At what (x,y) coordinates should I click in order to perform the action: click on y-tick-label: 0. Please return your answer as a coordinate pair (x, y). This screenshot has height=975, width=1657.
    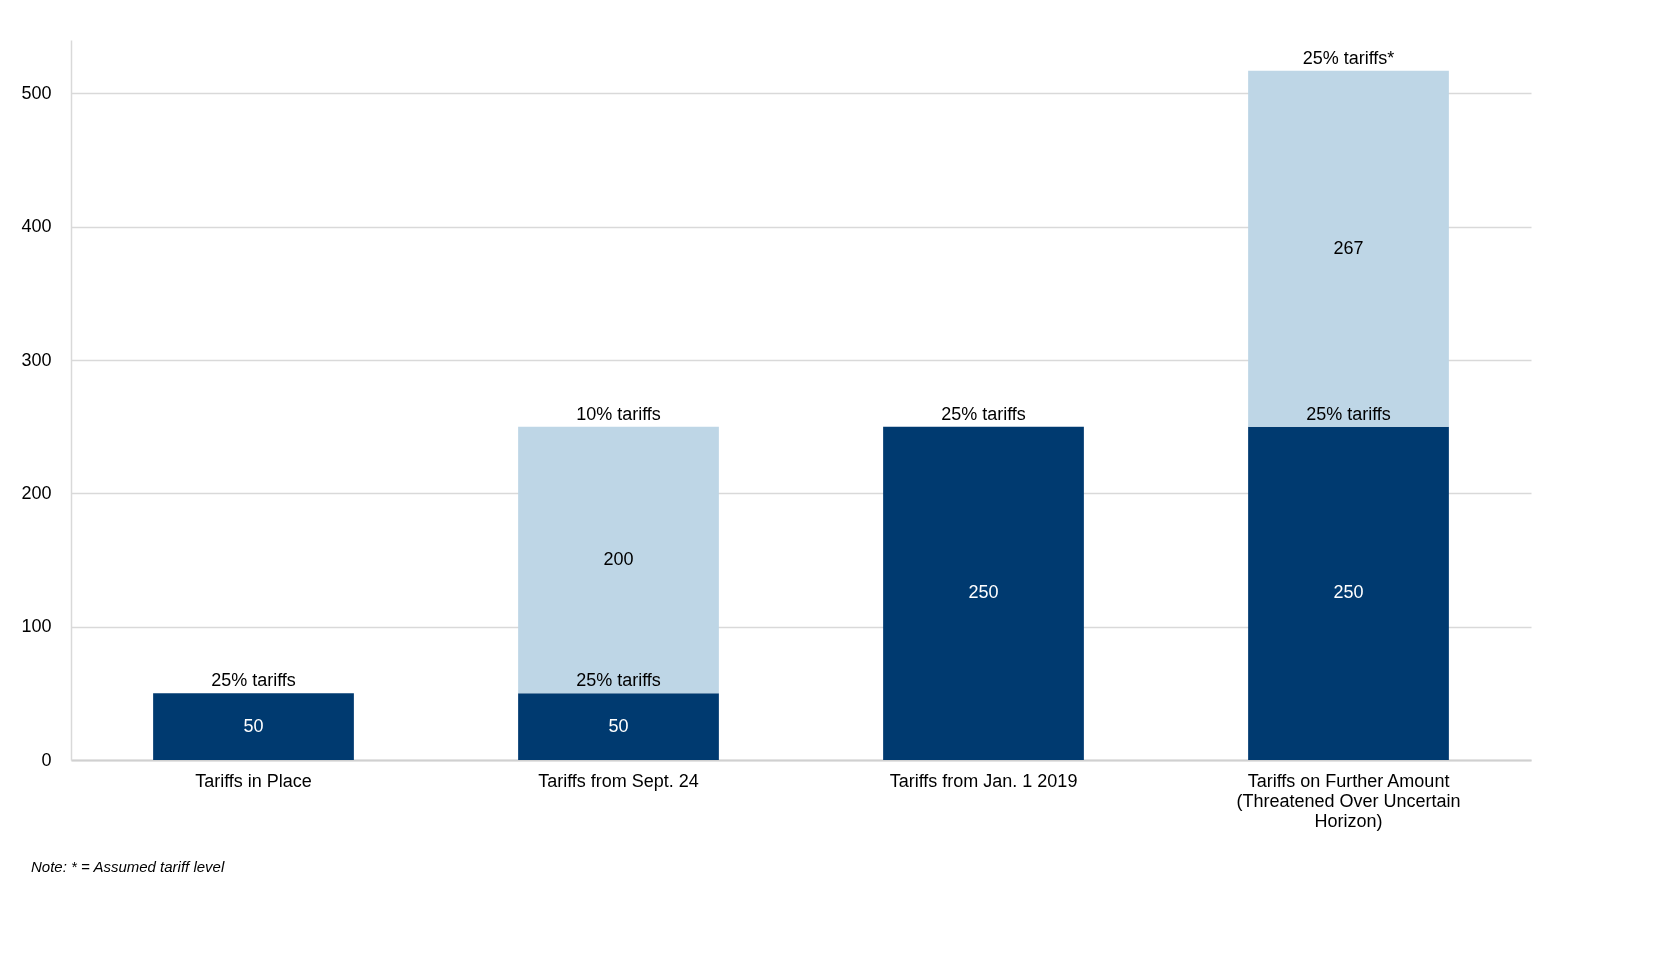
    Looking at the image, I should click on (46, 759).